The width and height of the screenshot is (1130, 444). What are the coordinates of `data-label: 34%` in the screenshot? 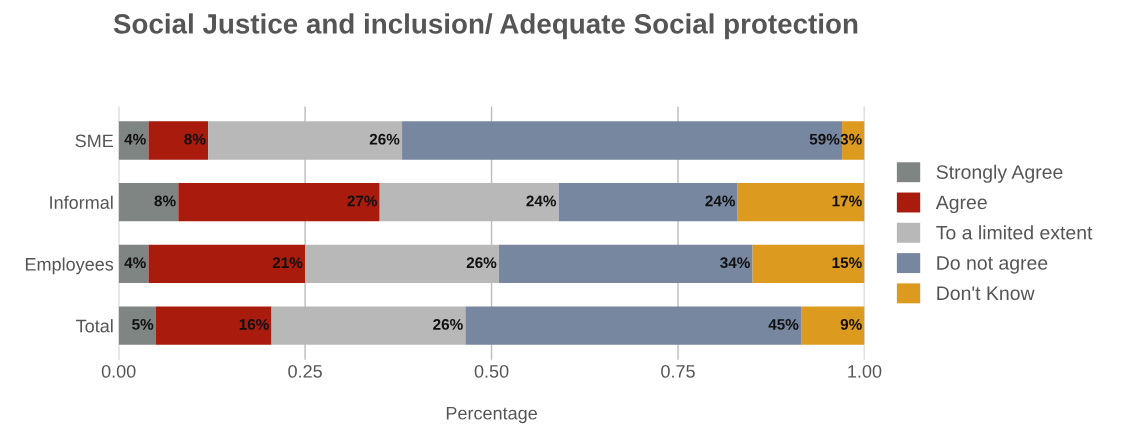 It's located at (735, 263).